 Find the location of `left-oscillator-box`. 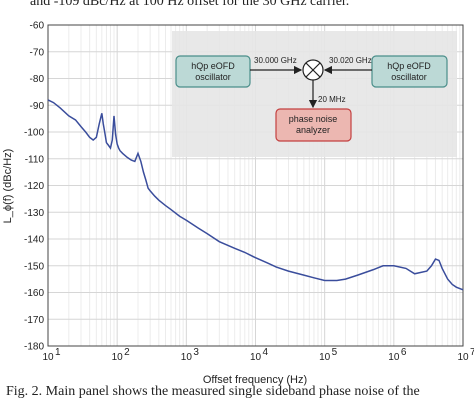

left-oscillator-box is located at coordinates (213, 71).